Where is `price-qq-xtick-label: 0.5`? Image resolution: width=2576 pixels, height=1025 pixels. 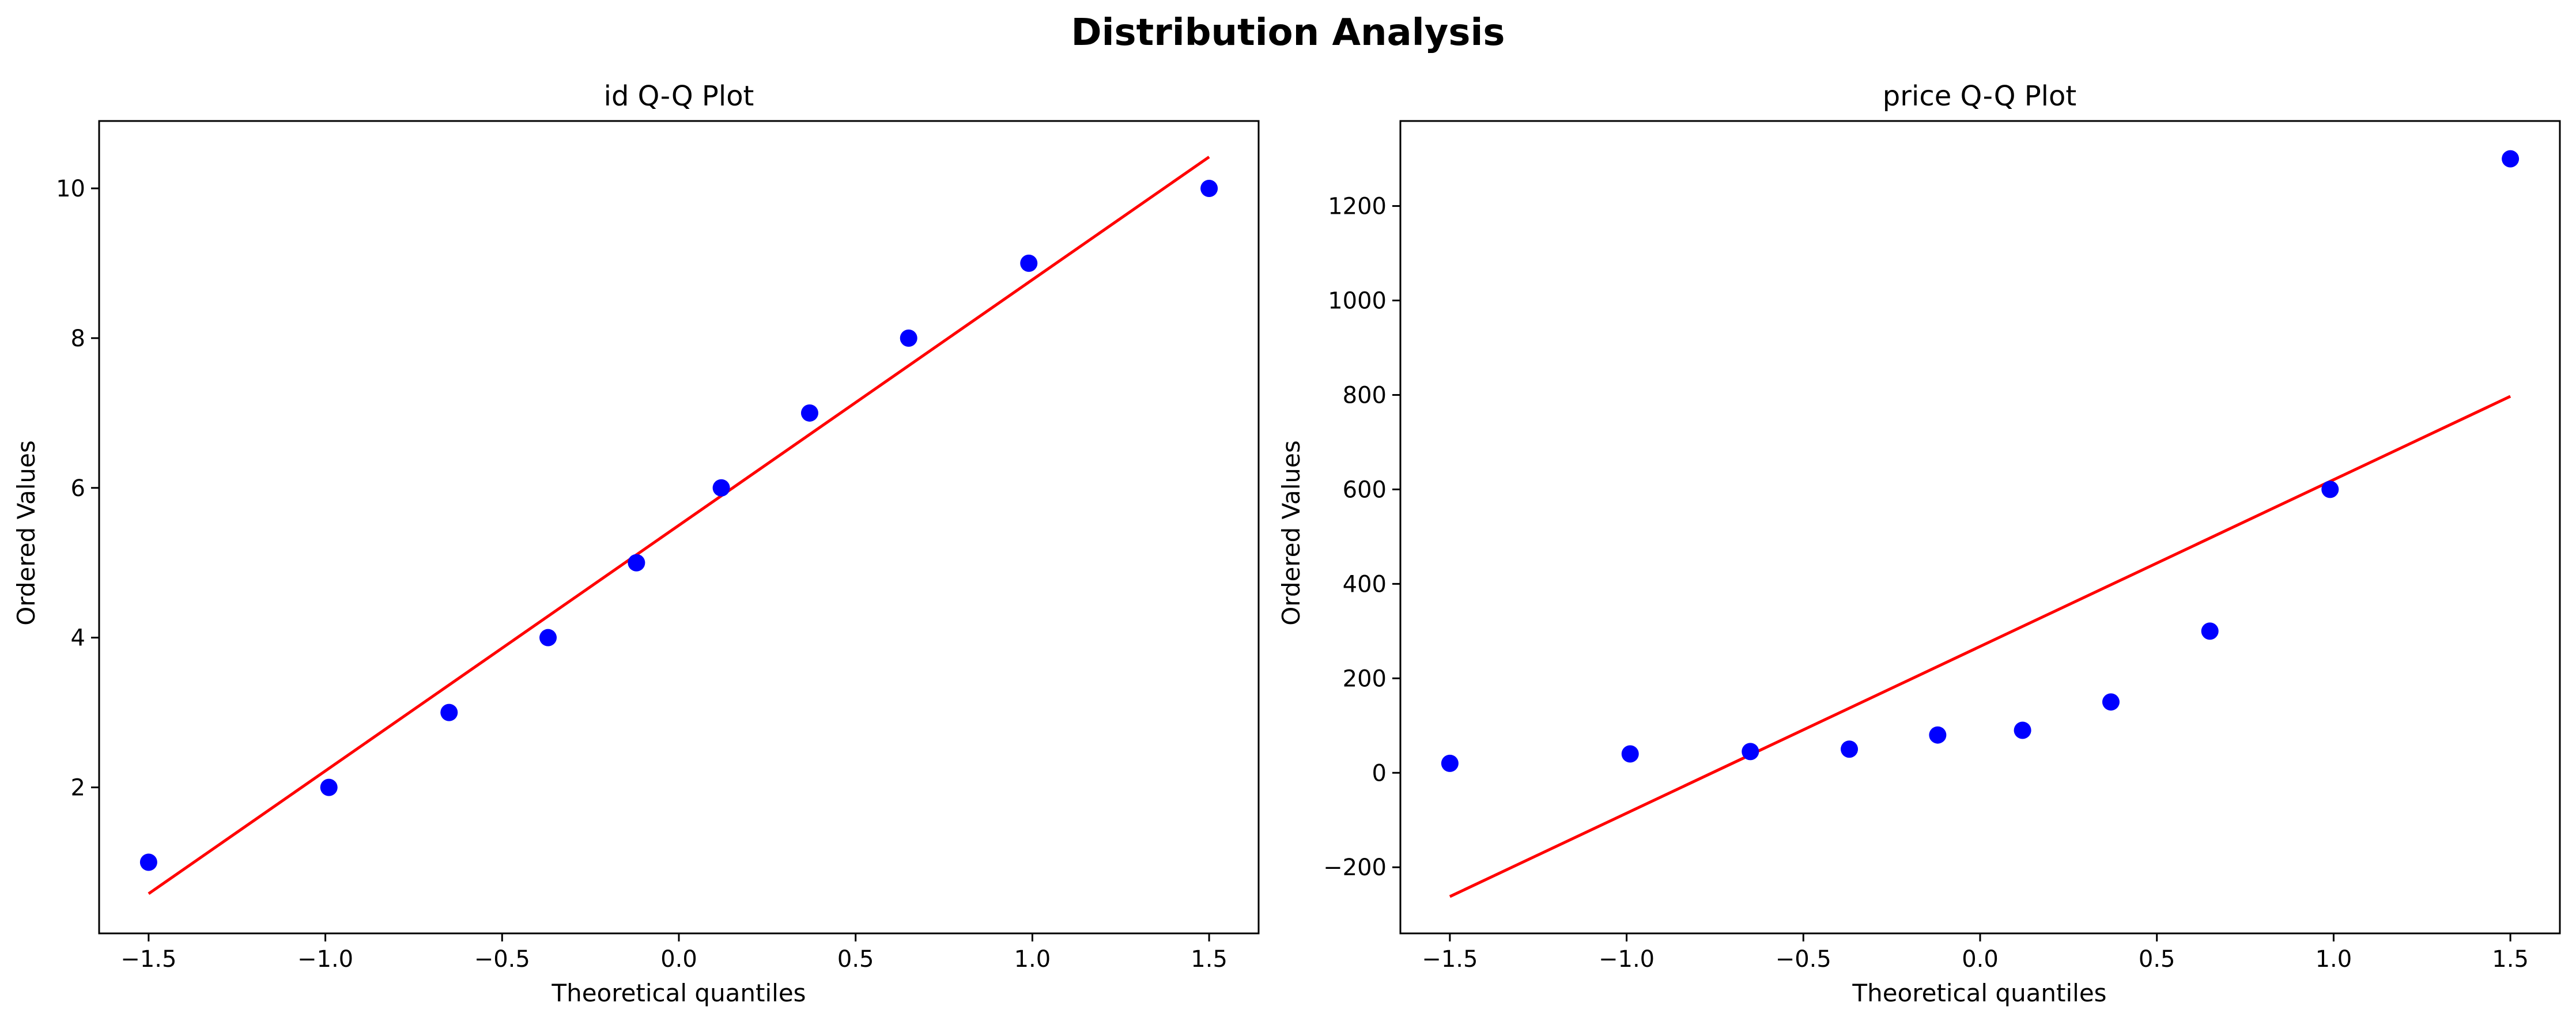 price-qq-xtick-label: 0.5 is located at coordinates (2157, 959).